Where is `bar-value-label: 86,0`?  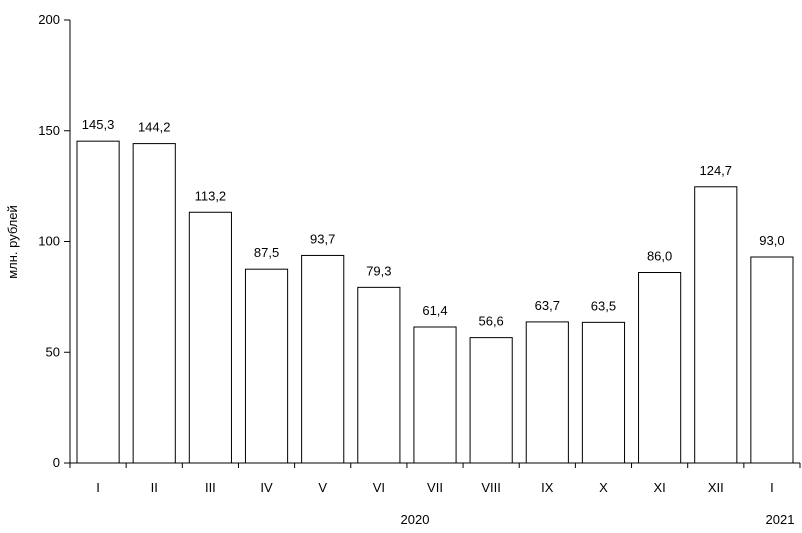 bar-value-label: 86,0 is located at coordinates (659, 256).